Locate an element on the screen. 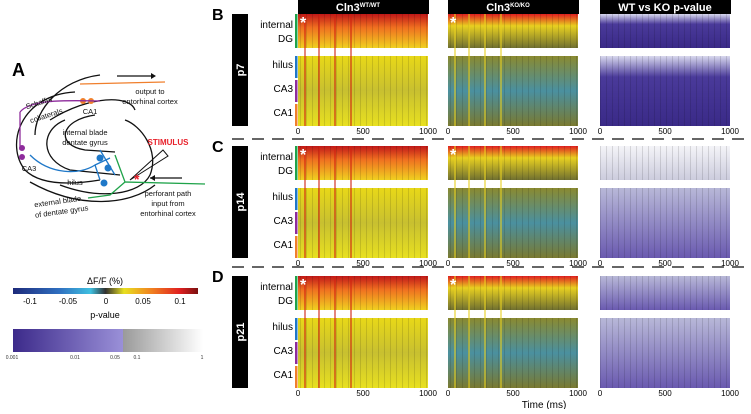 The width and height of the screenshot is (751, 414). age-label: p21 is located at coordinates (241, 332).